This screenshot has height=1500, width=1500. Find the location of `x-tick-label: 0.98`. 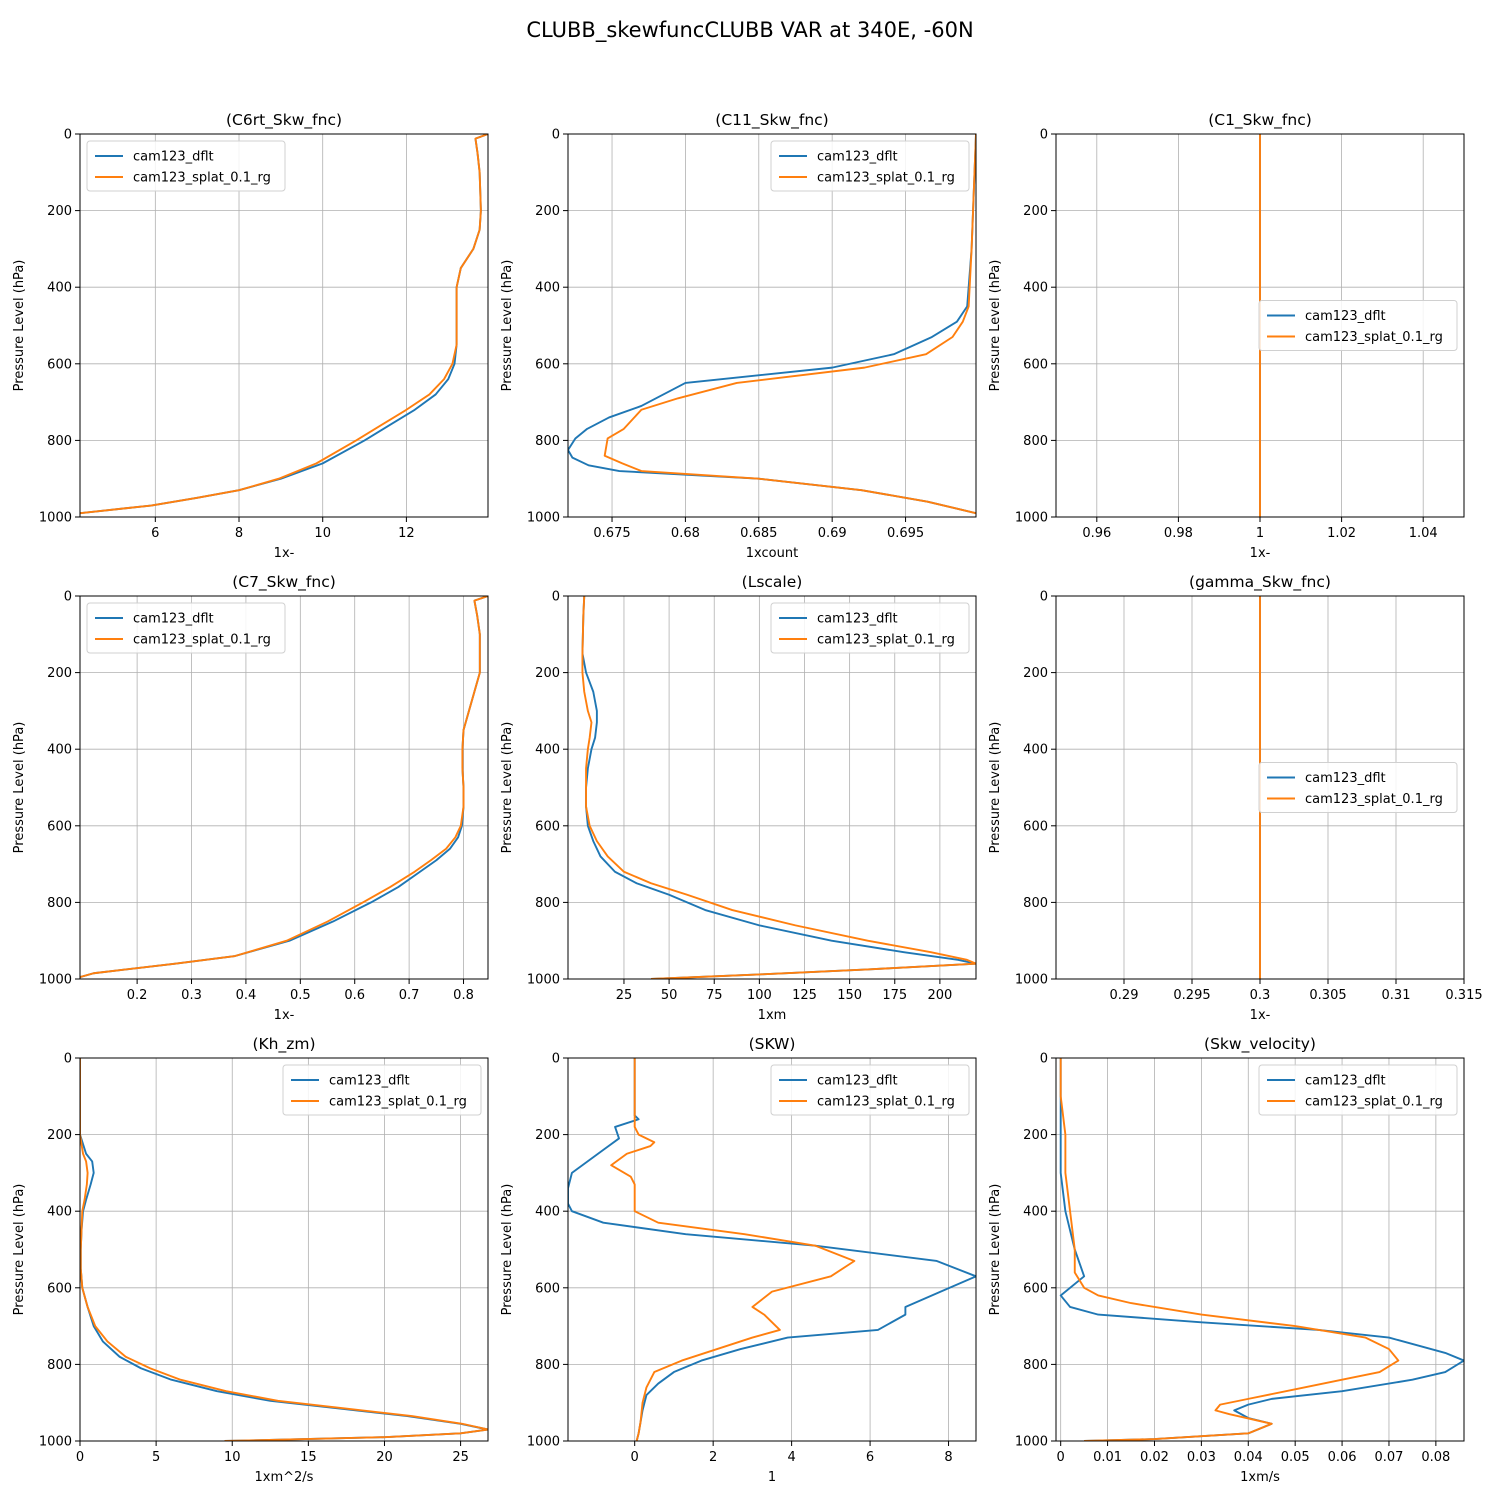

x-tick-label: 0.98 is located at coordinates (1178, 533).